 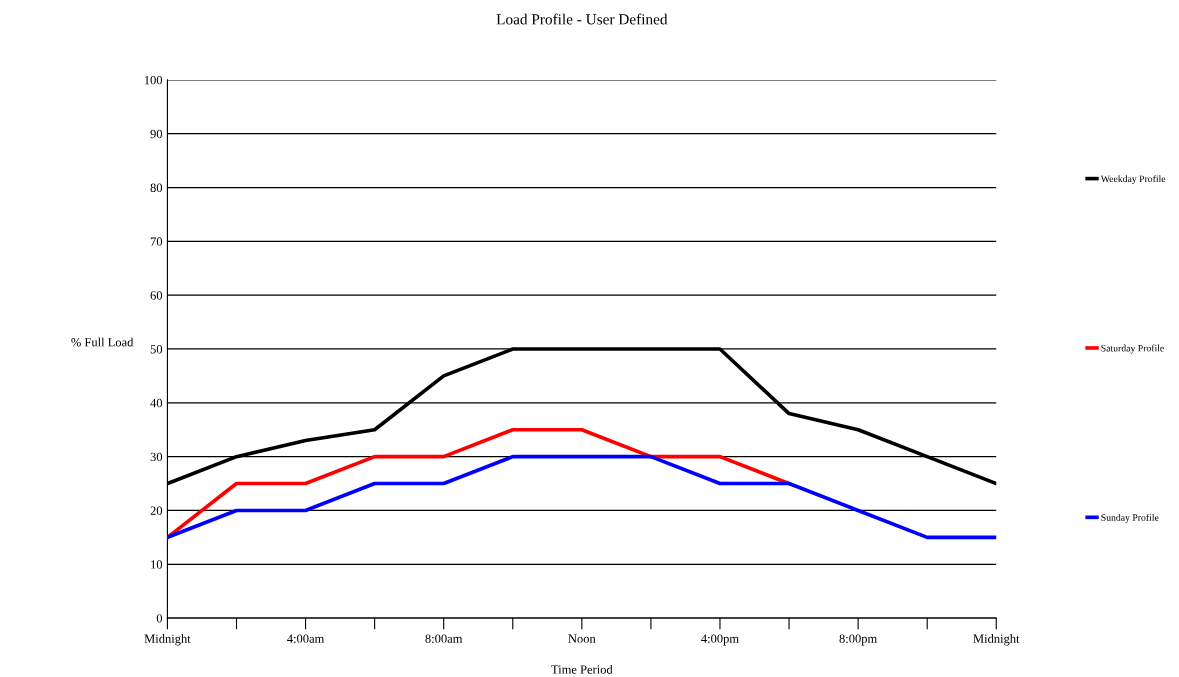 I want to click on y-tick-label: 40, so click(x=156, y=403).